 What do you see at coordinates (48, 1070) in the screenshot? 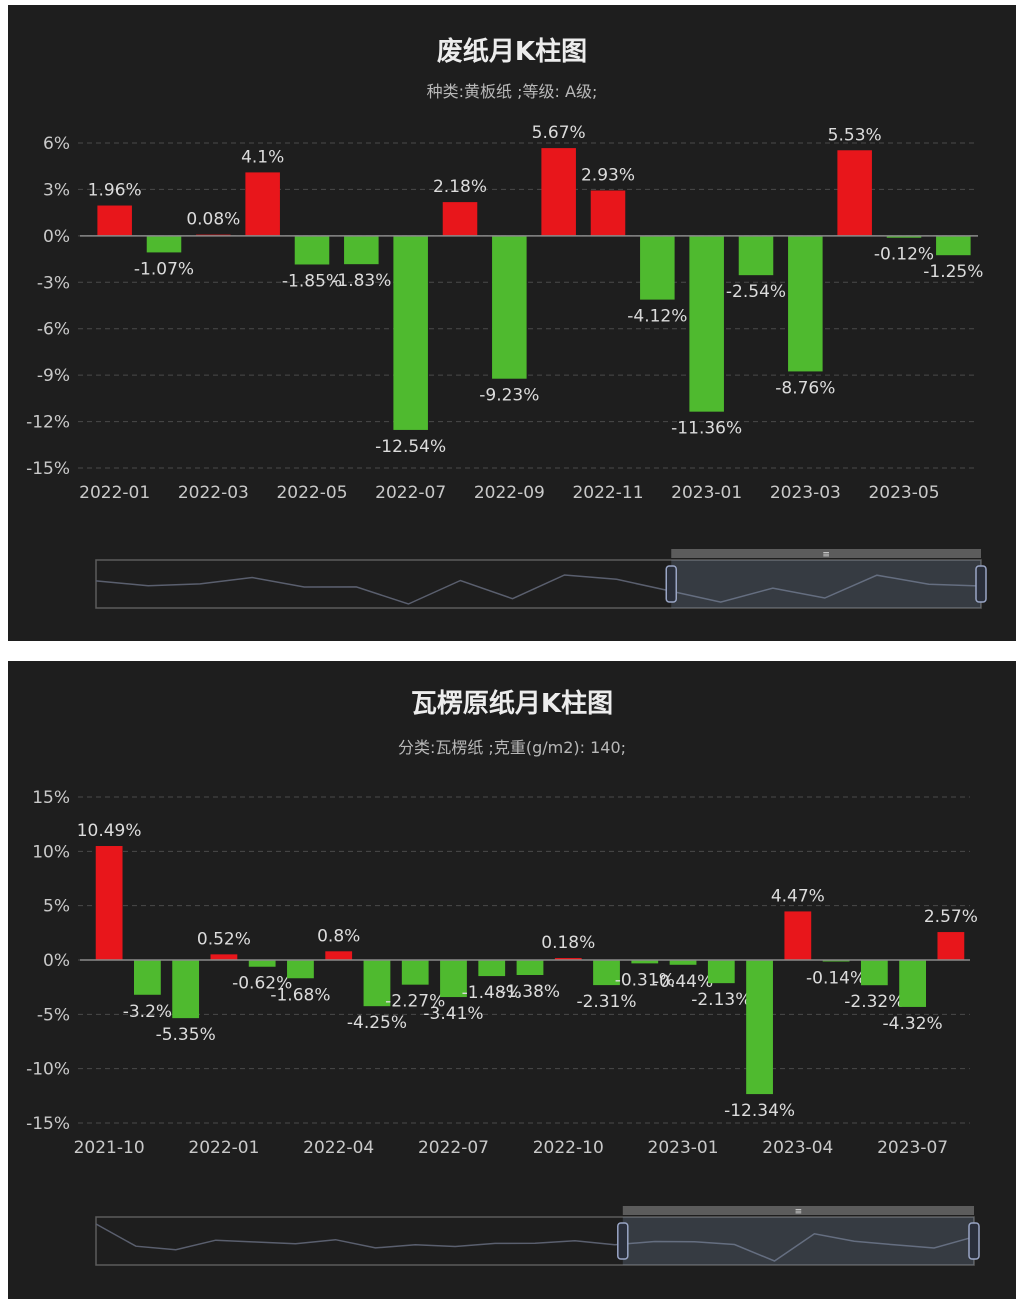
I see `y-tick-label: -10%` at bounding box center [48, 1070].